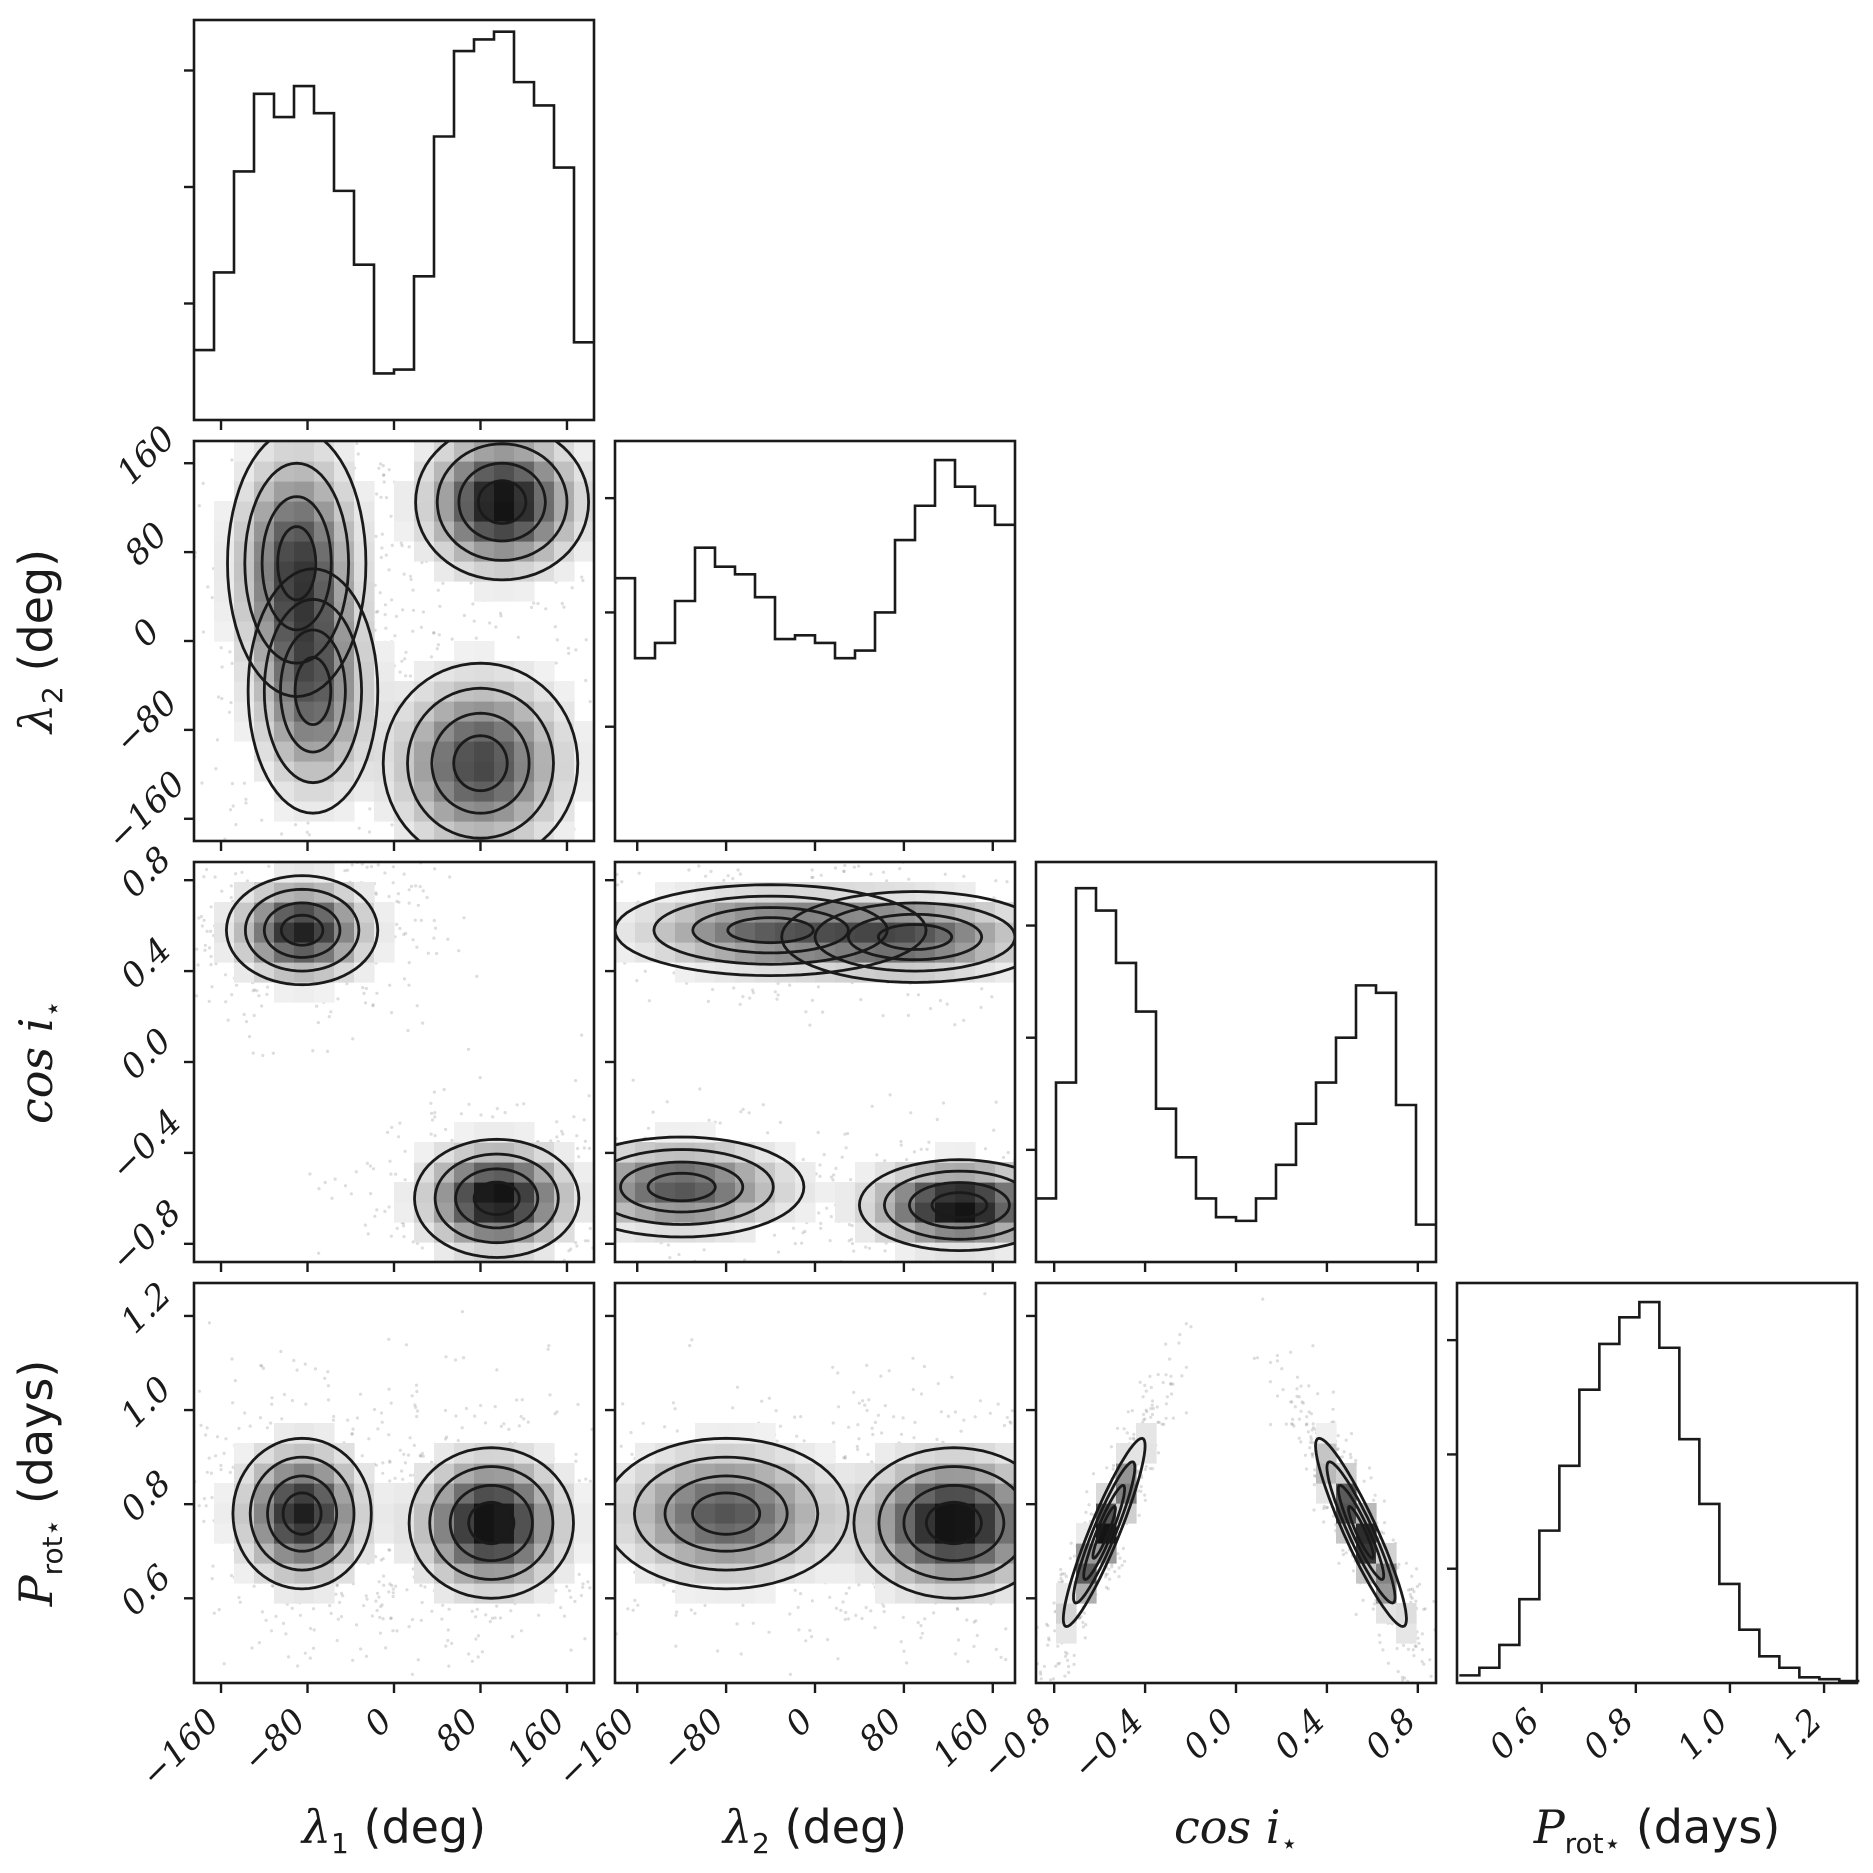  I want to click on axis-frame, so click(1657, 1483).